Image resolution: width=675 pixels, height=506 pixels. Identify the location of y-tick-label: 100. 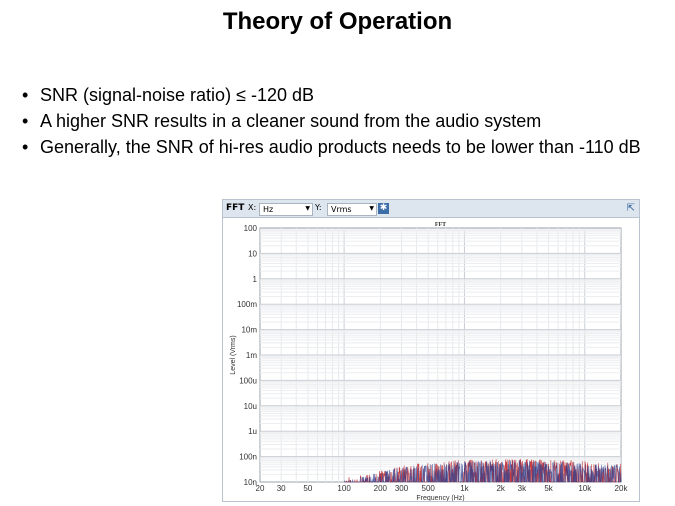
(251, 228).